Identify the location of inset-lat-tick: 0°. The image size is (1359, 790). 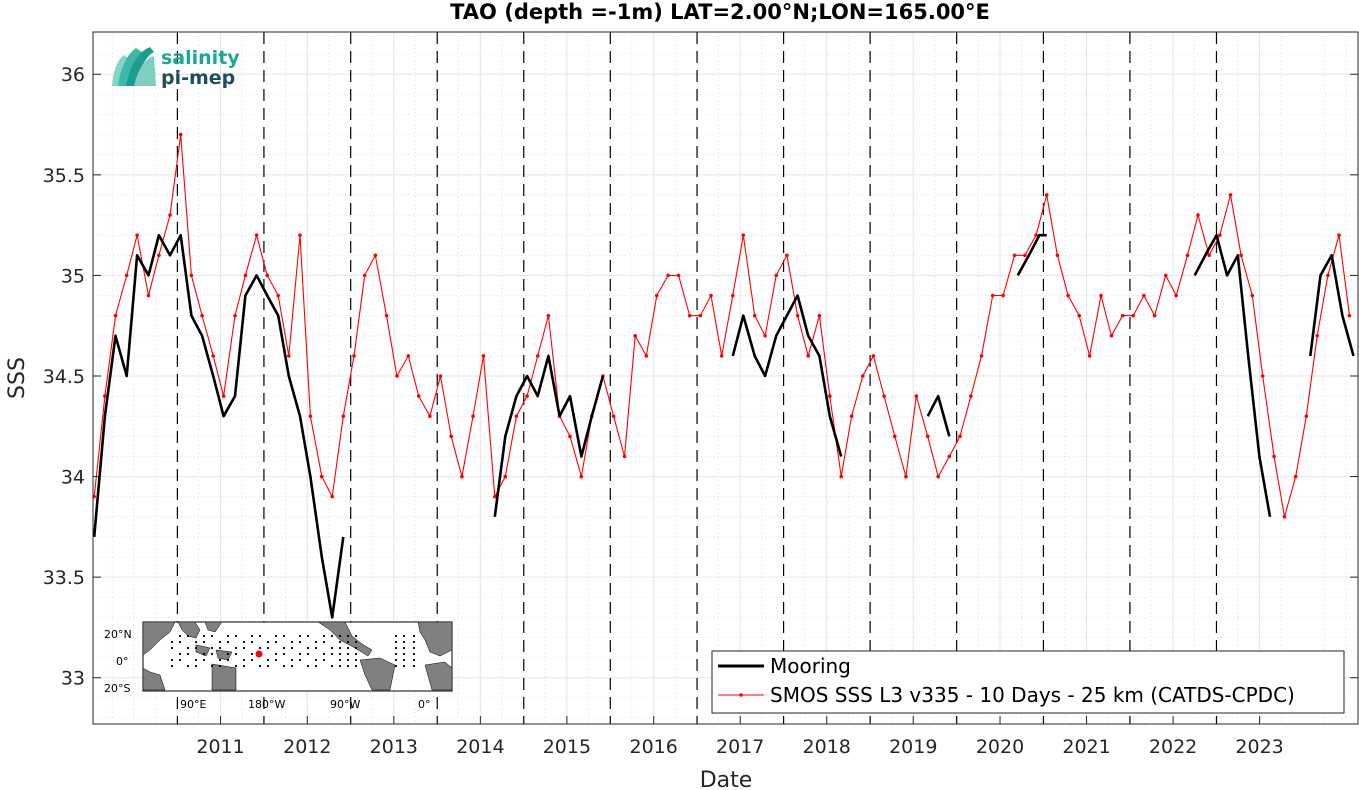
(122, 661).